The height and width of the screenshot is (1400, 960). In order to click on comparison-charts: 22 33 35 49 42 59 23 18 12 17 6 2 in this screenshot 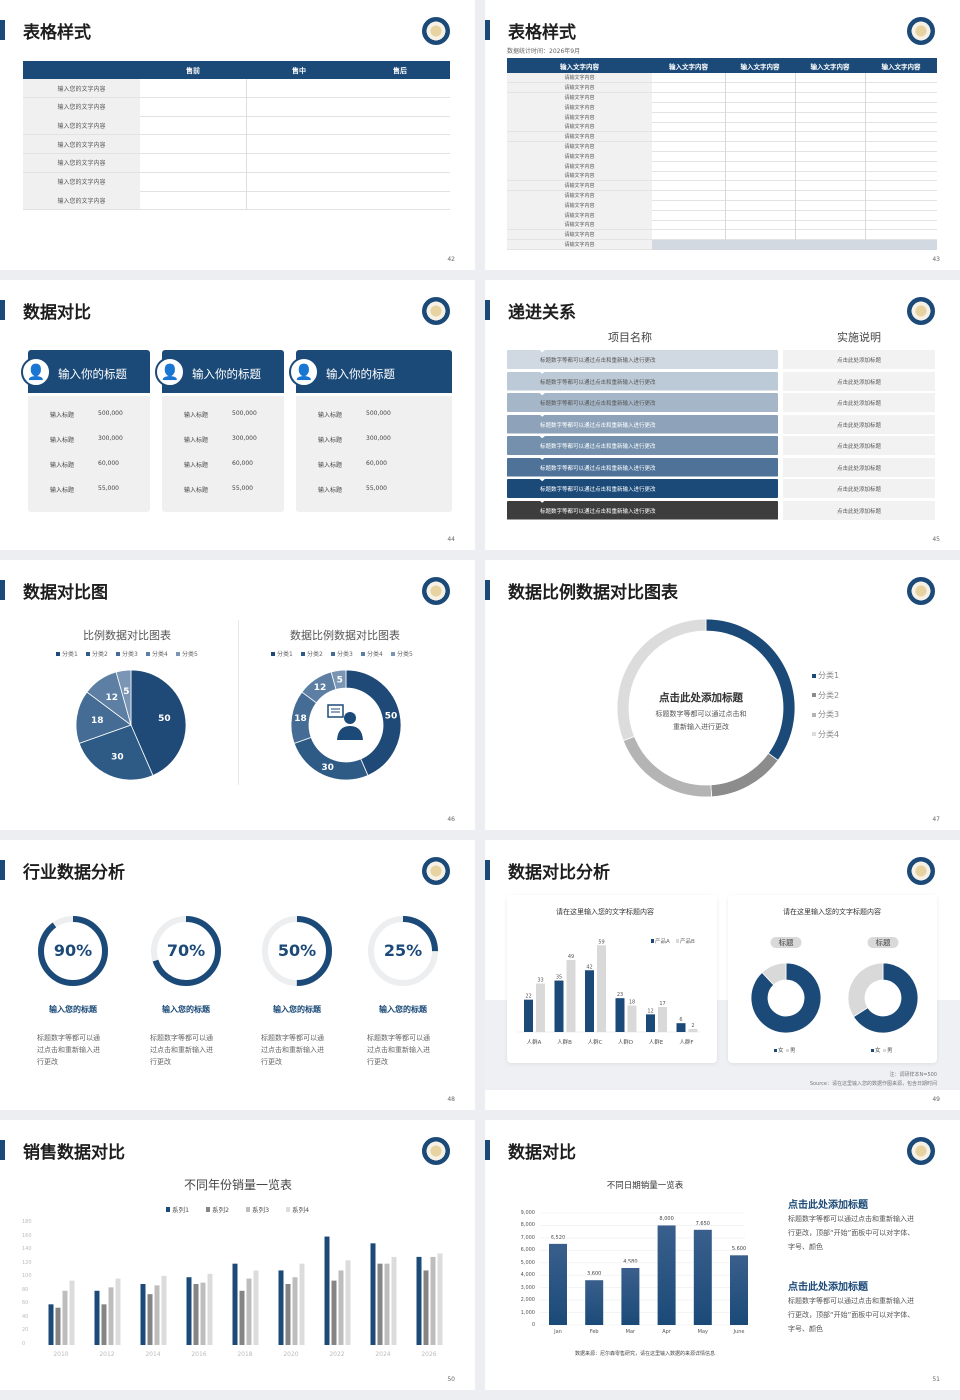, I will do `click(718, 986)`.